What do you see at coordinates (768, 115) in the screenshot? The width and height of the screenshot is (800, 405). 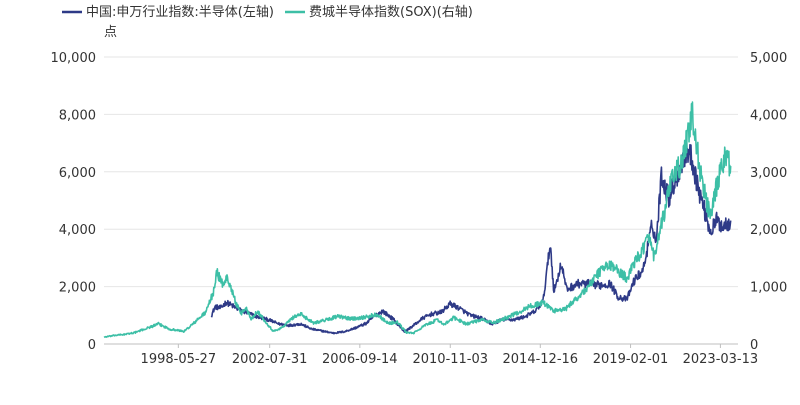 I see `right-tick-label-4: 4,000` at bounding box center [768, 115].